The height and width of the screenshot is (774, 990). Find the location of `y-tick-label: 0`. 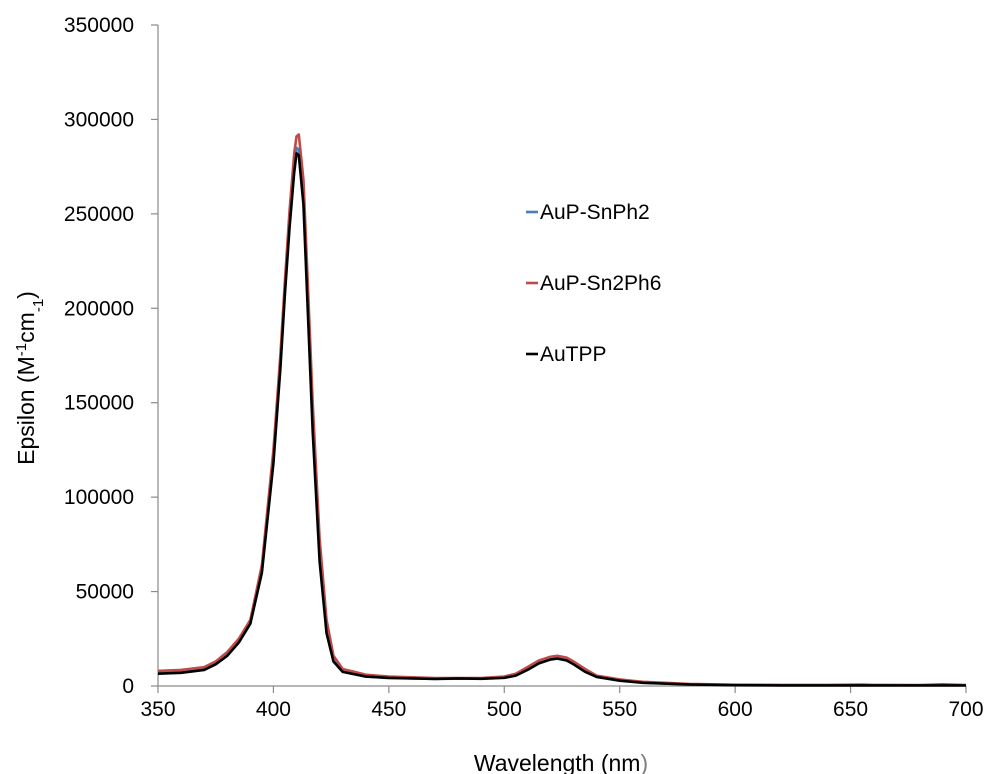

y-tick-label: 0 is located at coordinates (128, 686).